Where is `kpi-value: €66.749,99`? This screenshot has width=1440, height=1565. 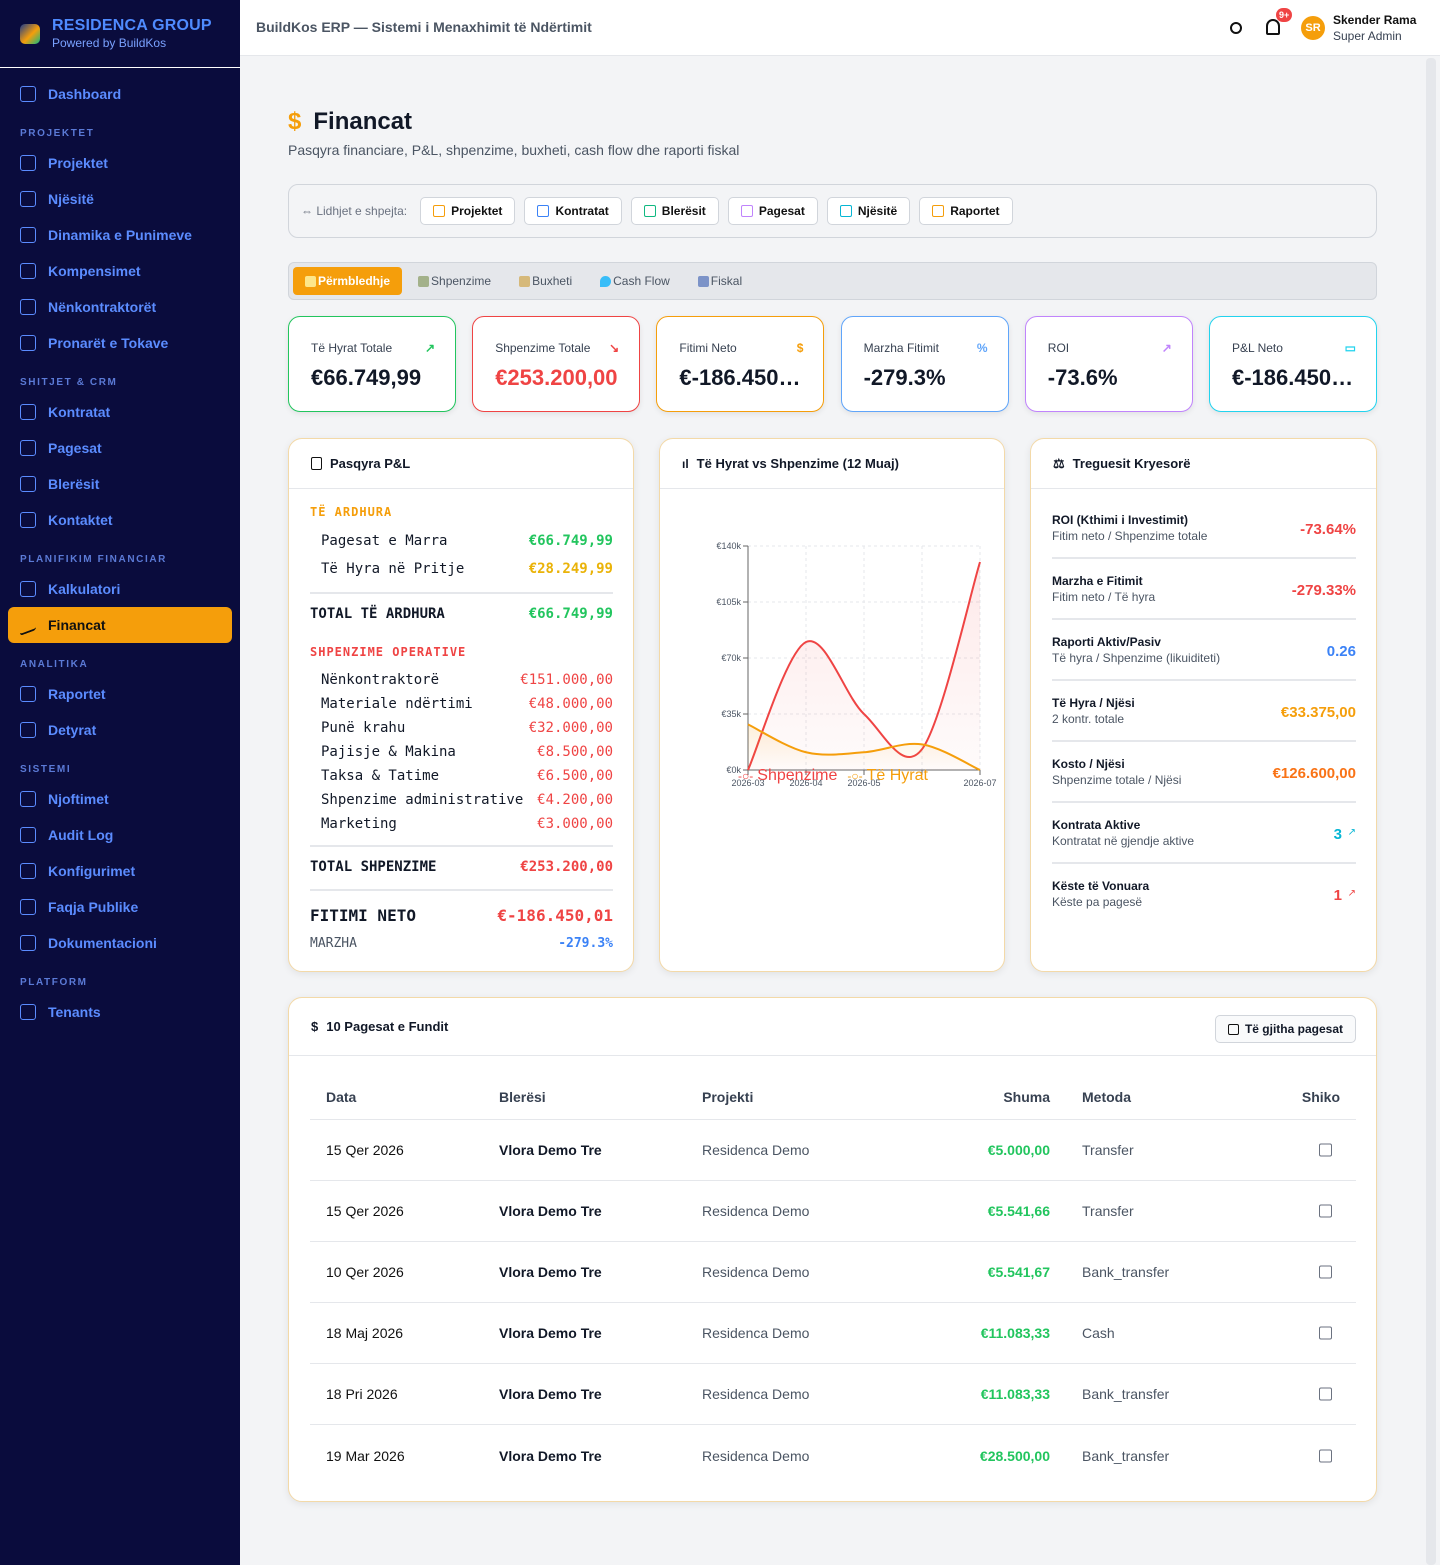
kpi-value: €66.749,99 is located at coordinates (366, 377).